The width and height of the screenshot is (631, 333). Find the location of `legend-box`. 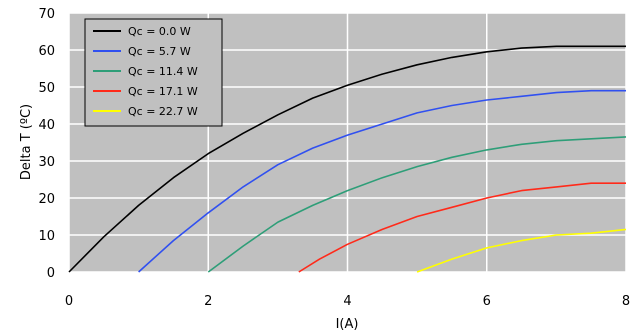

legend-box is located at coordinates (153, 72).